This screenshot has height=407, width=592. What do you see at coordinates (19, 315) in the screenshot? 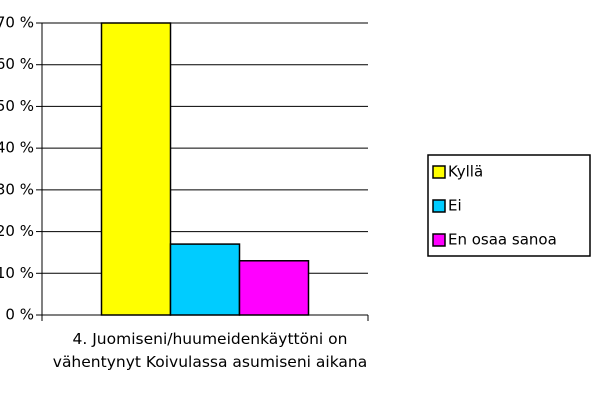
I see `y-tick-label: 0 %` at bounding box center [19, 315].